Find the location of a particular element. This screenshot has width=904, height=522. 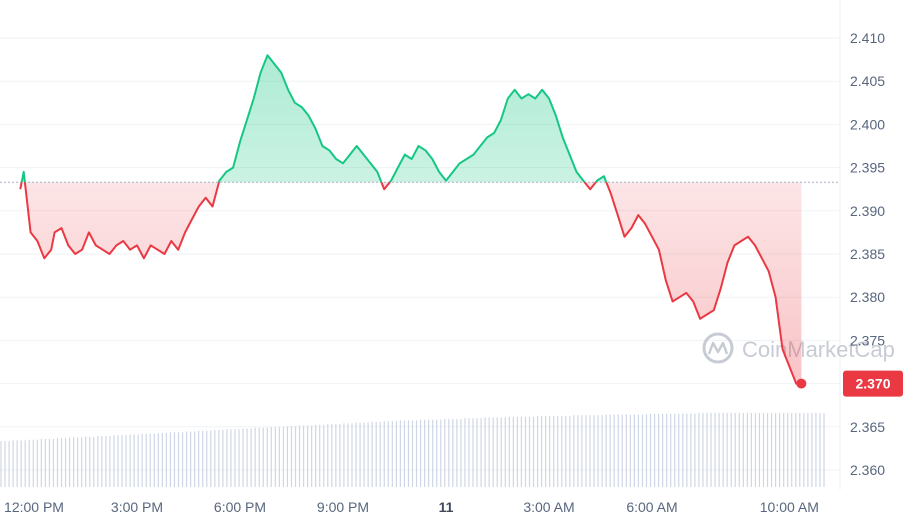

coinmarketcap-watermark: CoinMarketCap is located at coordinates (798, 348).